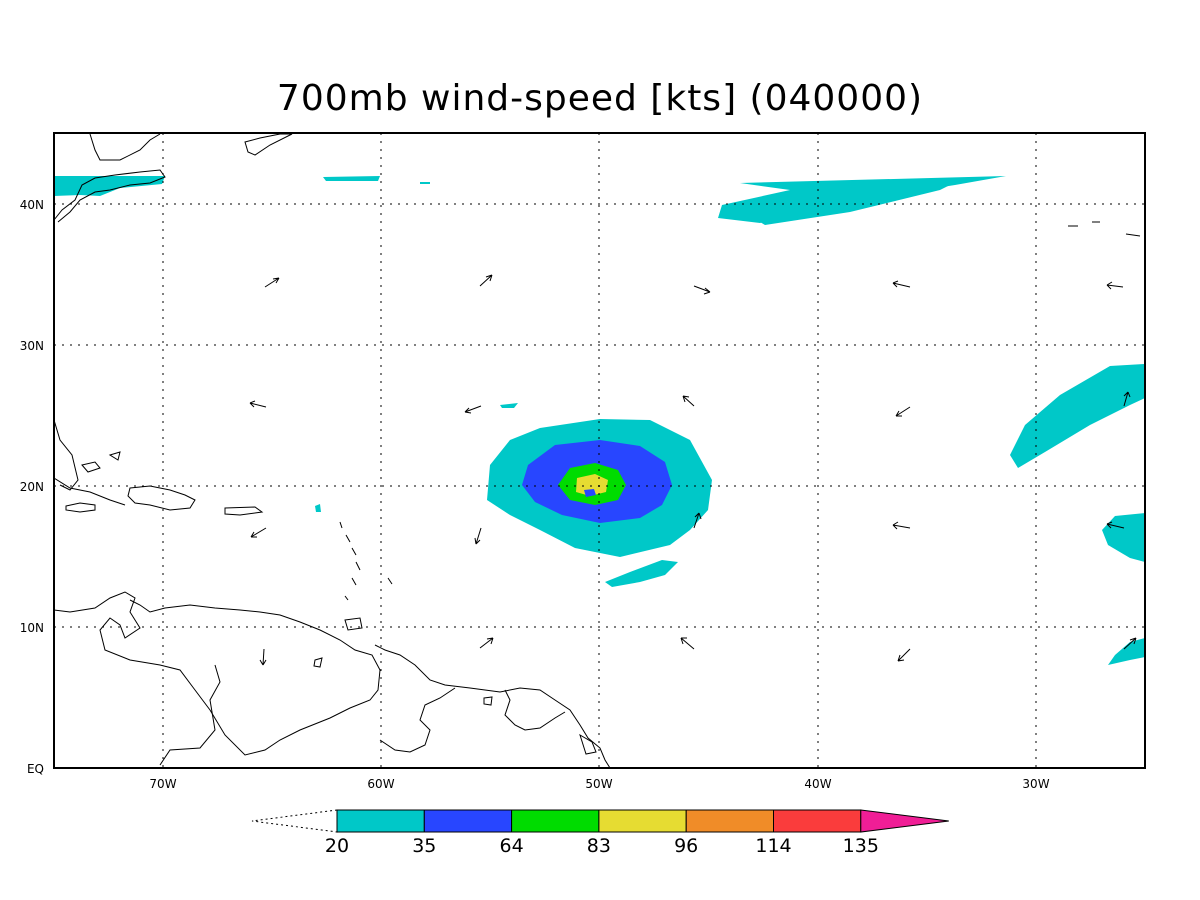 This screenshot has height=900, width=1200. Describe the element at coordinates (35, 769) in the screenshot. I see `lat-label-eq: EQ` at that location.